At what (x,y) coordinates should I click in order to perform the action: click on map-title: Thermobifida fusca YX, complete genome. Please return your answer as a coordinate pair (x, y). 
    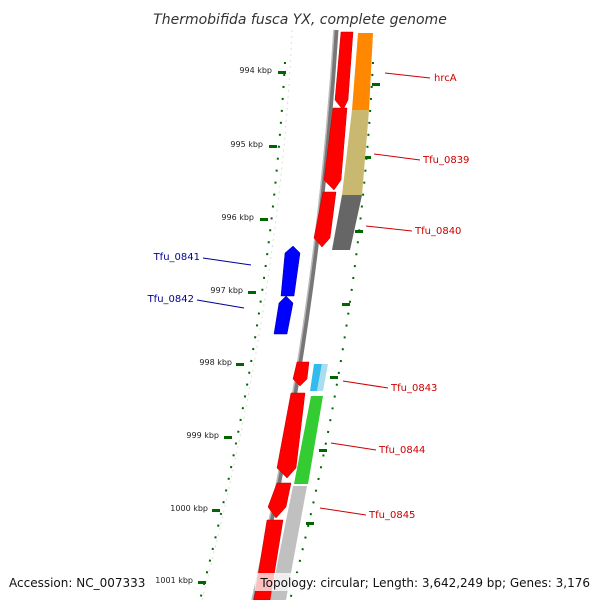
    Looking at the image, I should click on (300, 20).